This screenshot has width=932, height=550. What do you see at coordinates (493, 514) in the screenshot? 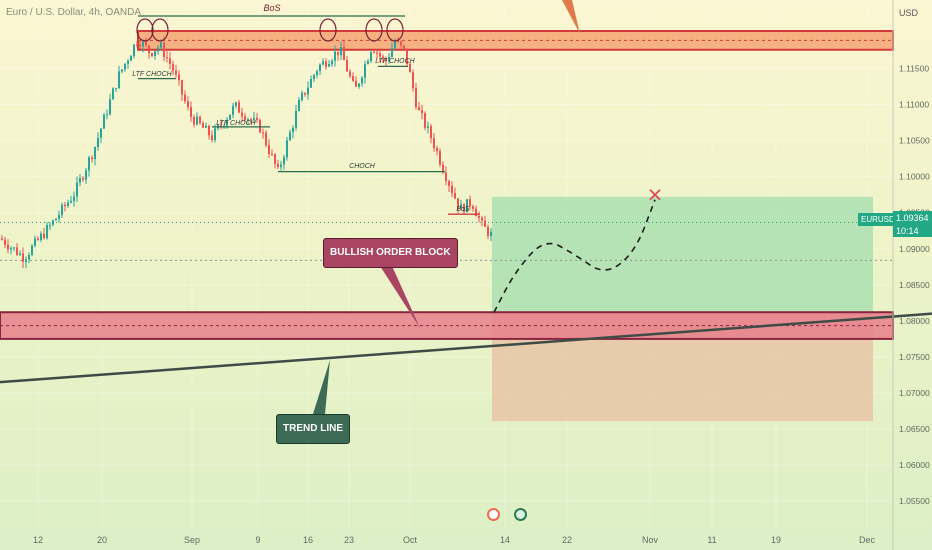
I see `economic-event-icon` at bounding box center [493, 514].